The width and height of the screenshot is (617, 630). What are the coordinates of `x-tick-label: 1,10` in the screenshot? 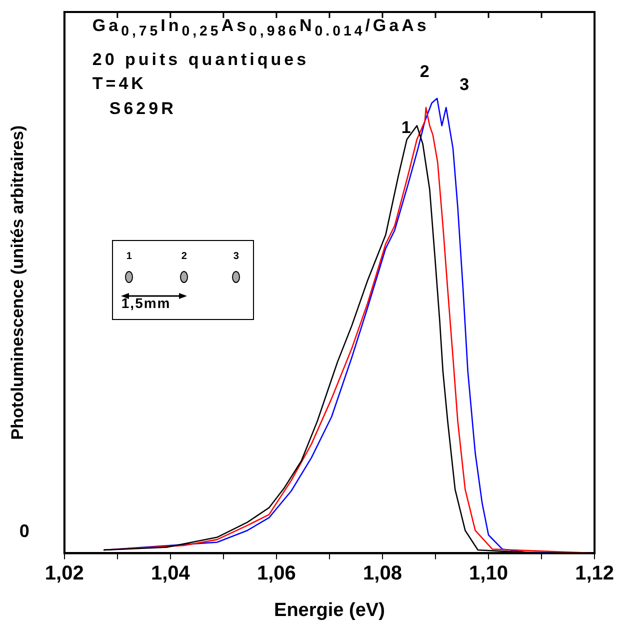 It's located at (488, 573).